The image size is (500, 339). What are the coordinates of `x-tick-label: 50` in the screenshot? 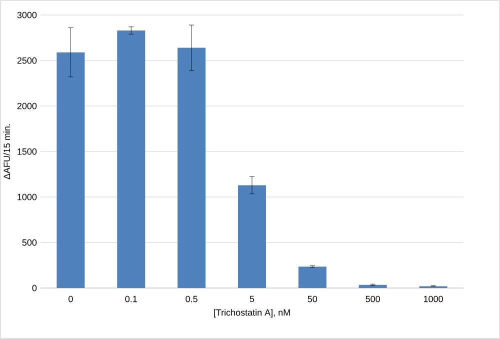 It's located at (313, 299).